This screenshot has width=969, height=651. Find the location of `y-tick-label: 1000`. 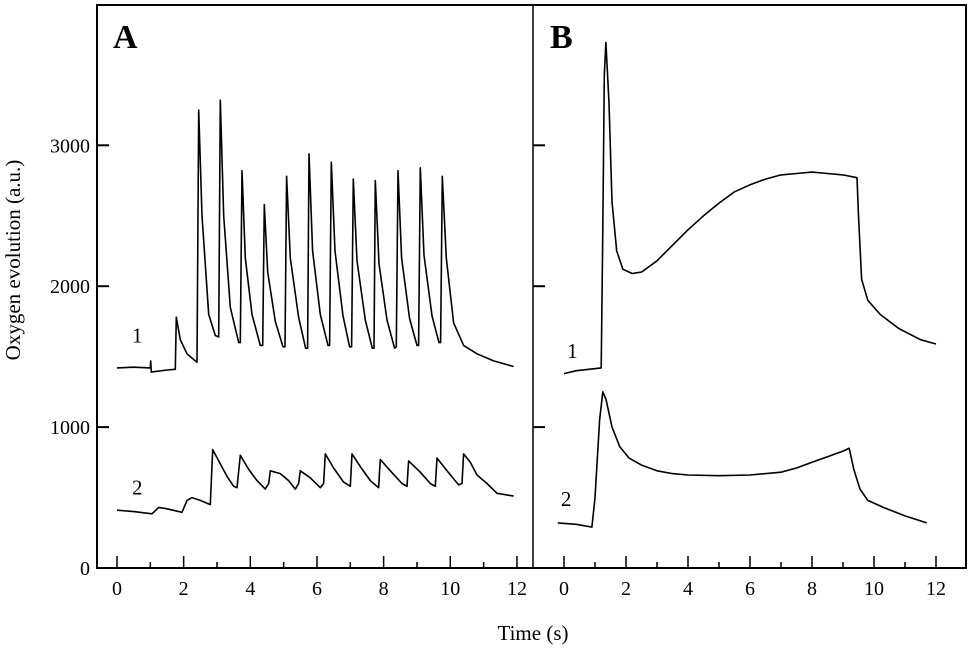

y-tick-label: 1000 is located at coordinates (70, 428).